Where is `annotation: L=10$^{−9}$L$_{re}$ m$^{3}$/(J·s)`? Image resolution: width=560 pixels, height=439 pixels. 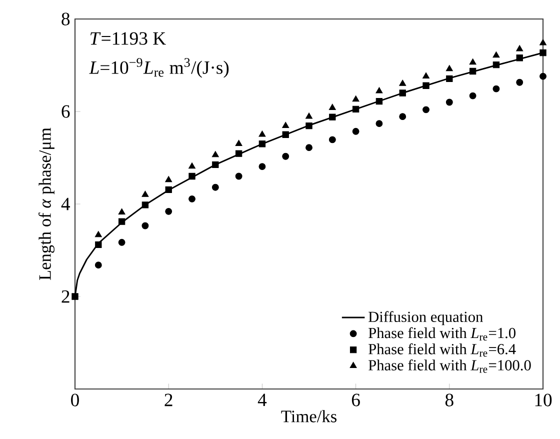 annotation: L=10$^{−9}$L$_{re}$ m$^{3}$/(J·s) is located at coordinates (159, 68).